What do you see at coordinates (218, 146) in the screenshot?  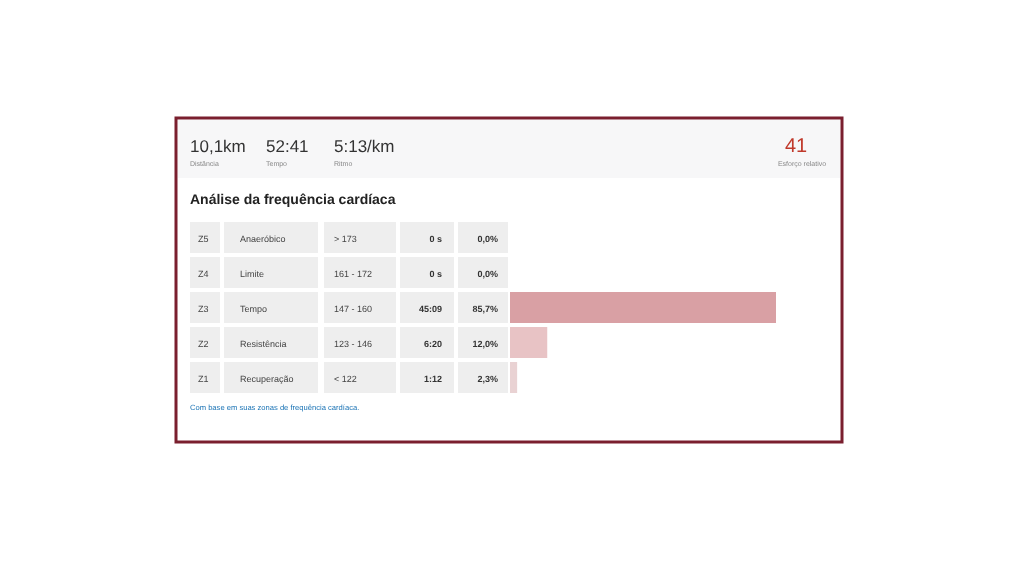 I see `text: 10,1km` at bounding box center [218, 146].